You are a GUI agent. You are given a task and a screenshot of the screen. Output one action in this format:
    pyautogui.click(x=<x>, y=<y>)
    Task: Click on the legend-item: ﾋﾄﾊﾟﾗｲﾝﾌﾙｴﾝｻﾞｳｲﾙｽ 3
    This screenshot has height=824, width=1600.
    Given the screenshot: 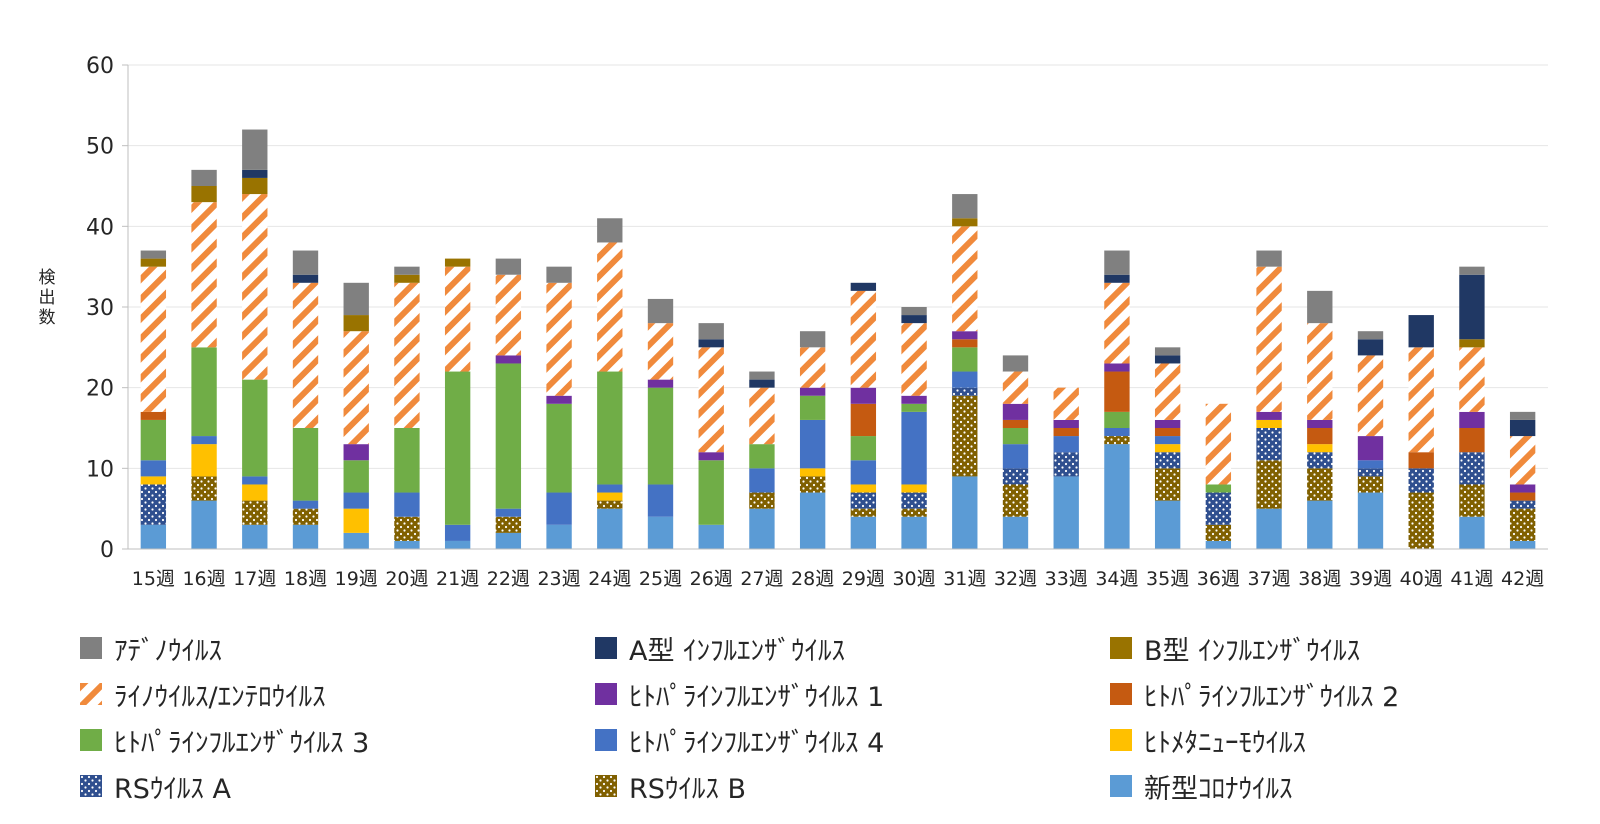 What is the action you would take?
    pyautogui.click(x=224, y=740)
    